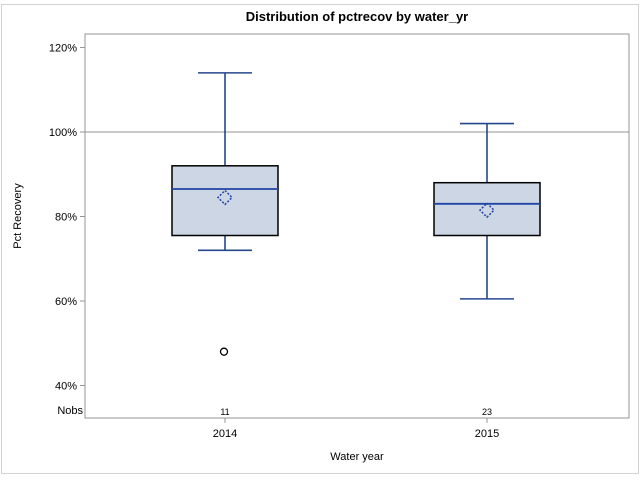 This screenshot has height=480, width=640. I want to click on y-tick-label: 60%, so click(66, 302).